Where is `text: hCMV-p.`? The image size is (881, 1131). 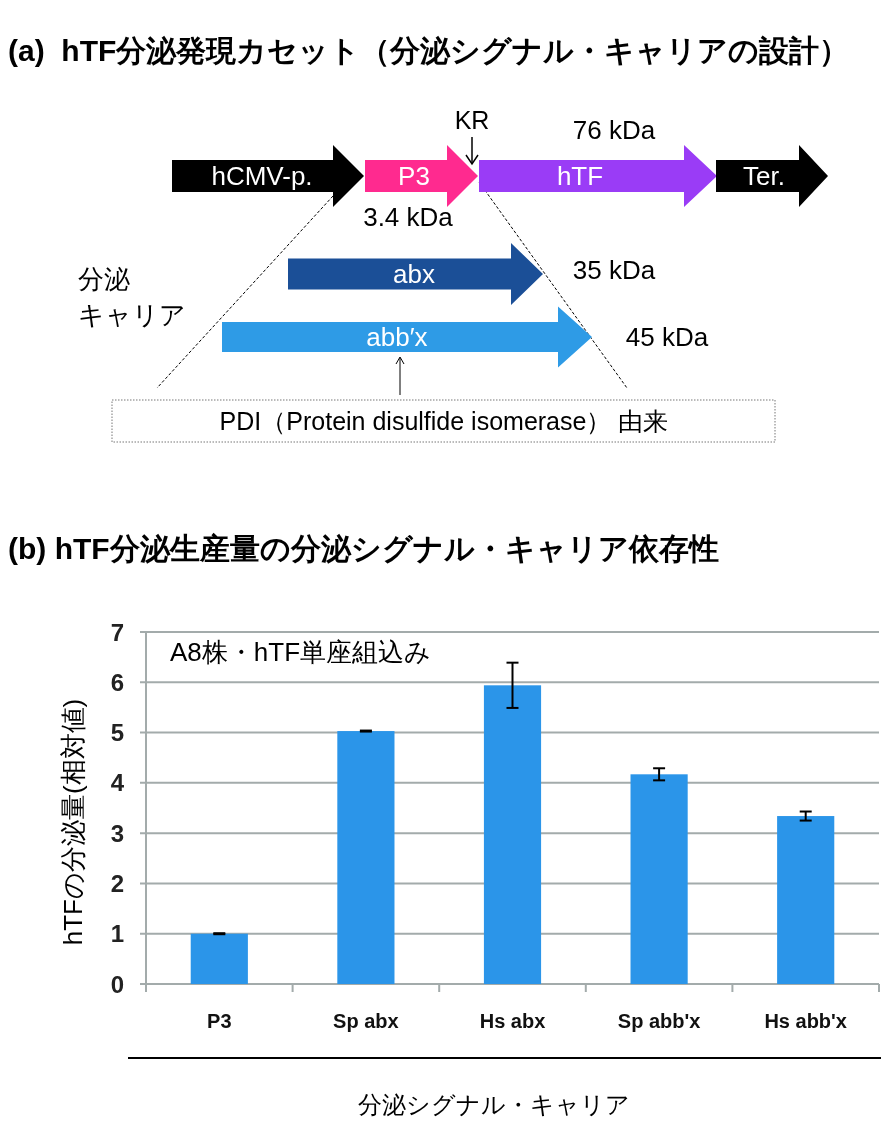 text: hCMV-p. is located at coordinates (262, 176).